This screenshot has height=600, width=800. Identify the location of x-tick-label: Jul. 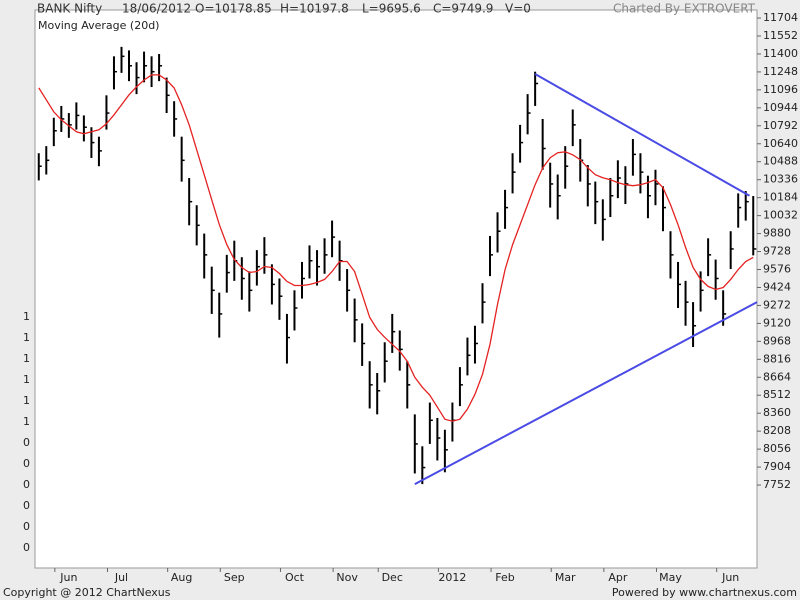
(121, 577).